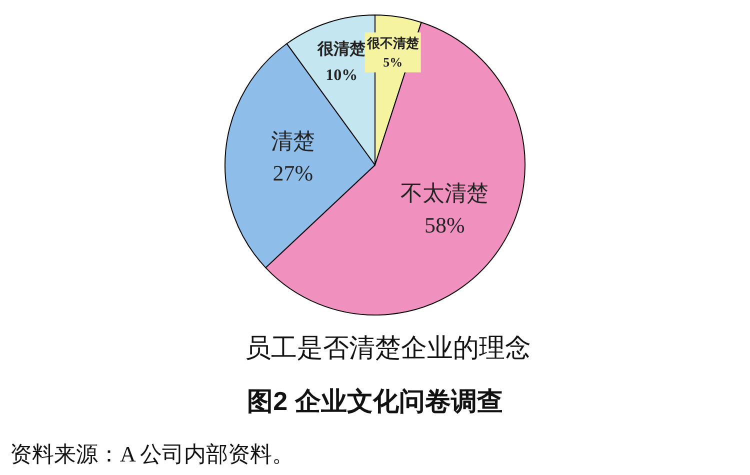  Describe the element at coordinates (444, 193) in the screenshot. I see `slice-label: 不太清楚` at that location.